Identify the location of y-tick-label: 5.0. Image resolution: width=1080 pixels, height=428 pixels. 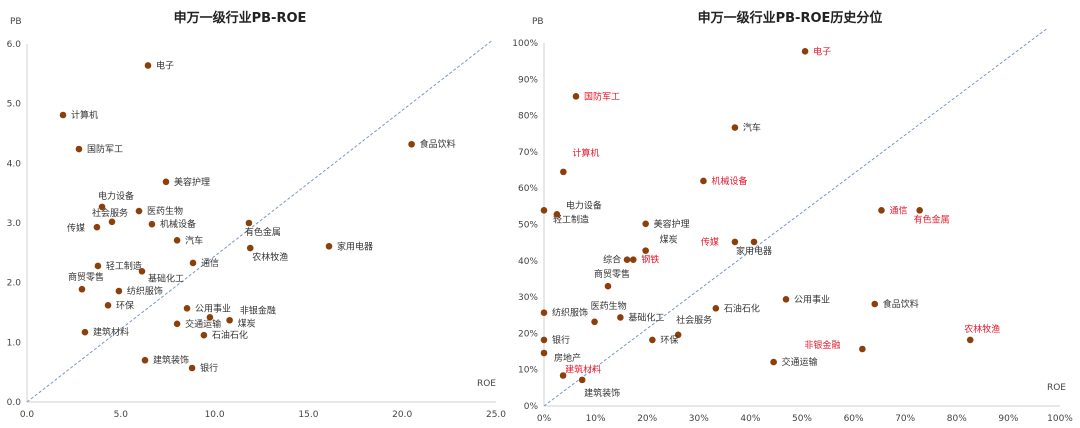
(14, 105).